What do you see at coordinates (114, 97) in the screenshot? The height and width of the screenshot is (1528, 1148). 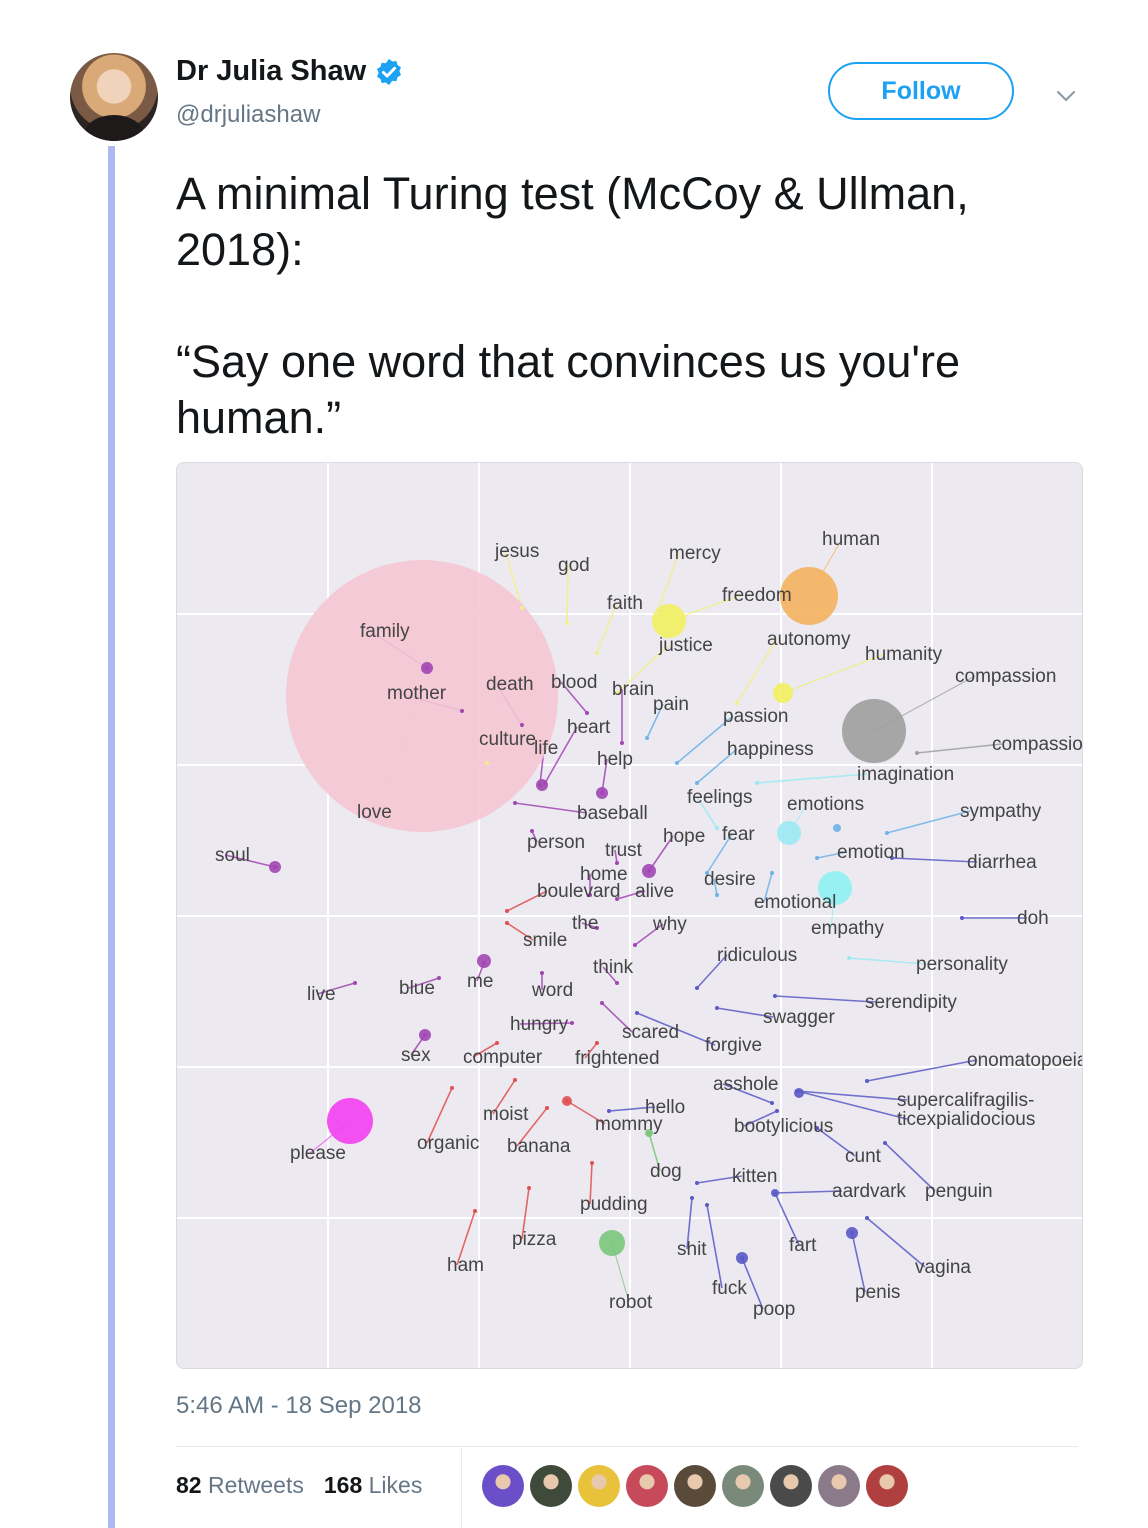 I see `author-avatar` at bounding box center [114, 97].